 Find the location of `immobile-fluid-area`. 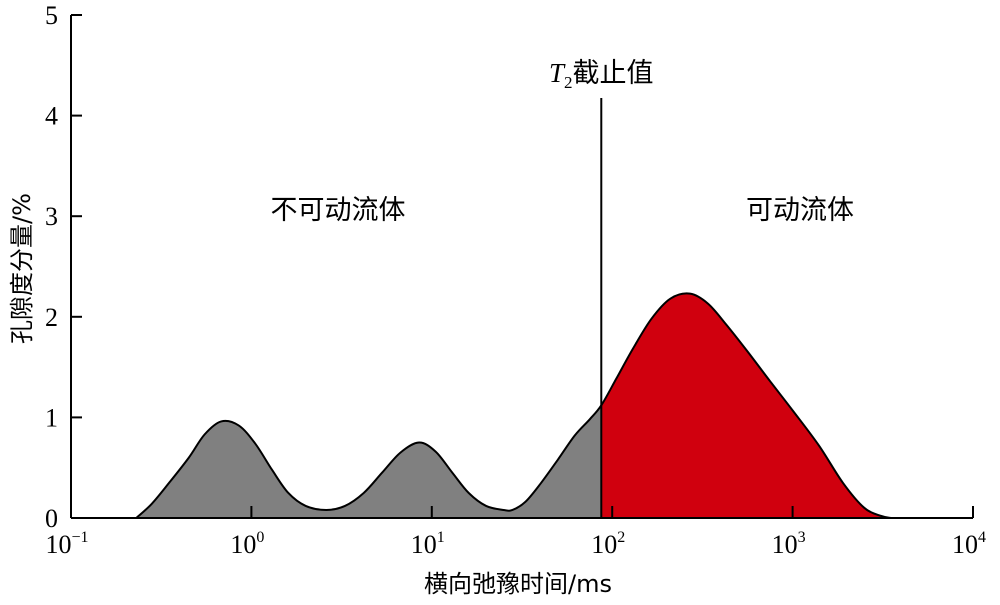

immobile-fluid-area is located at coordinates (369, 461).